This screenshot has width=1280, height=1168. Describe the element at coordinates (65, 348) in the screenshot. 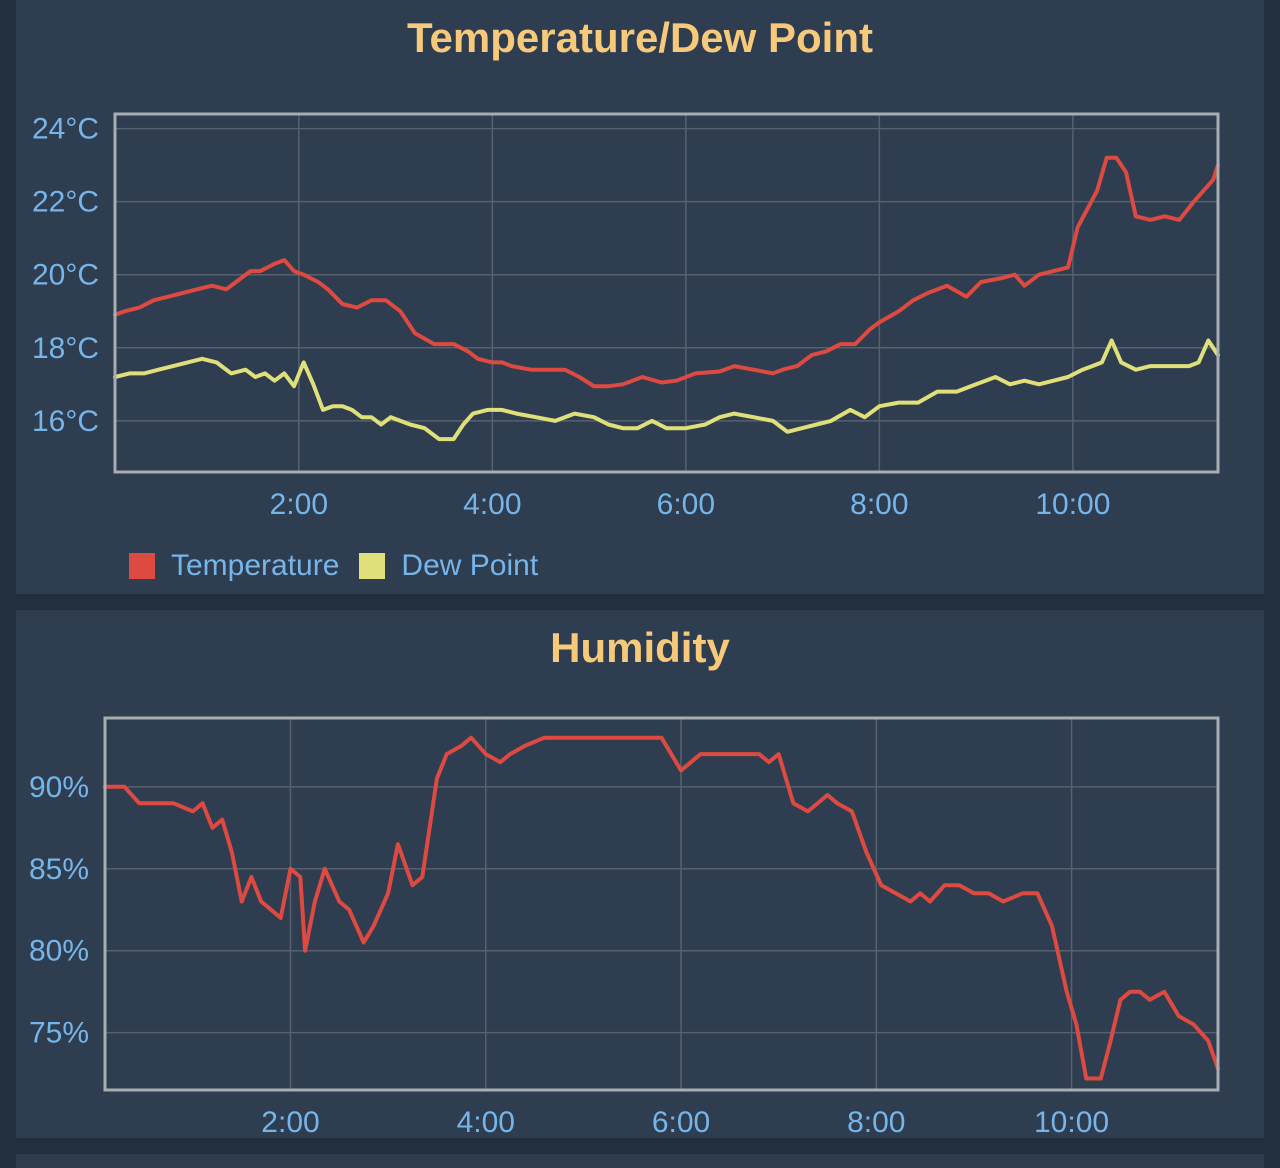

I see `y-tick-label: 18°C` at that location.